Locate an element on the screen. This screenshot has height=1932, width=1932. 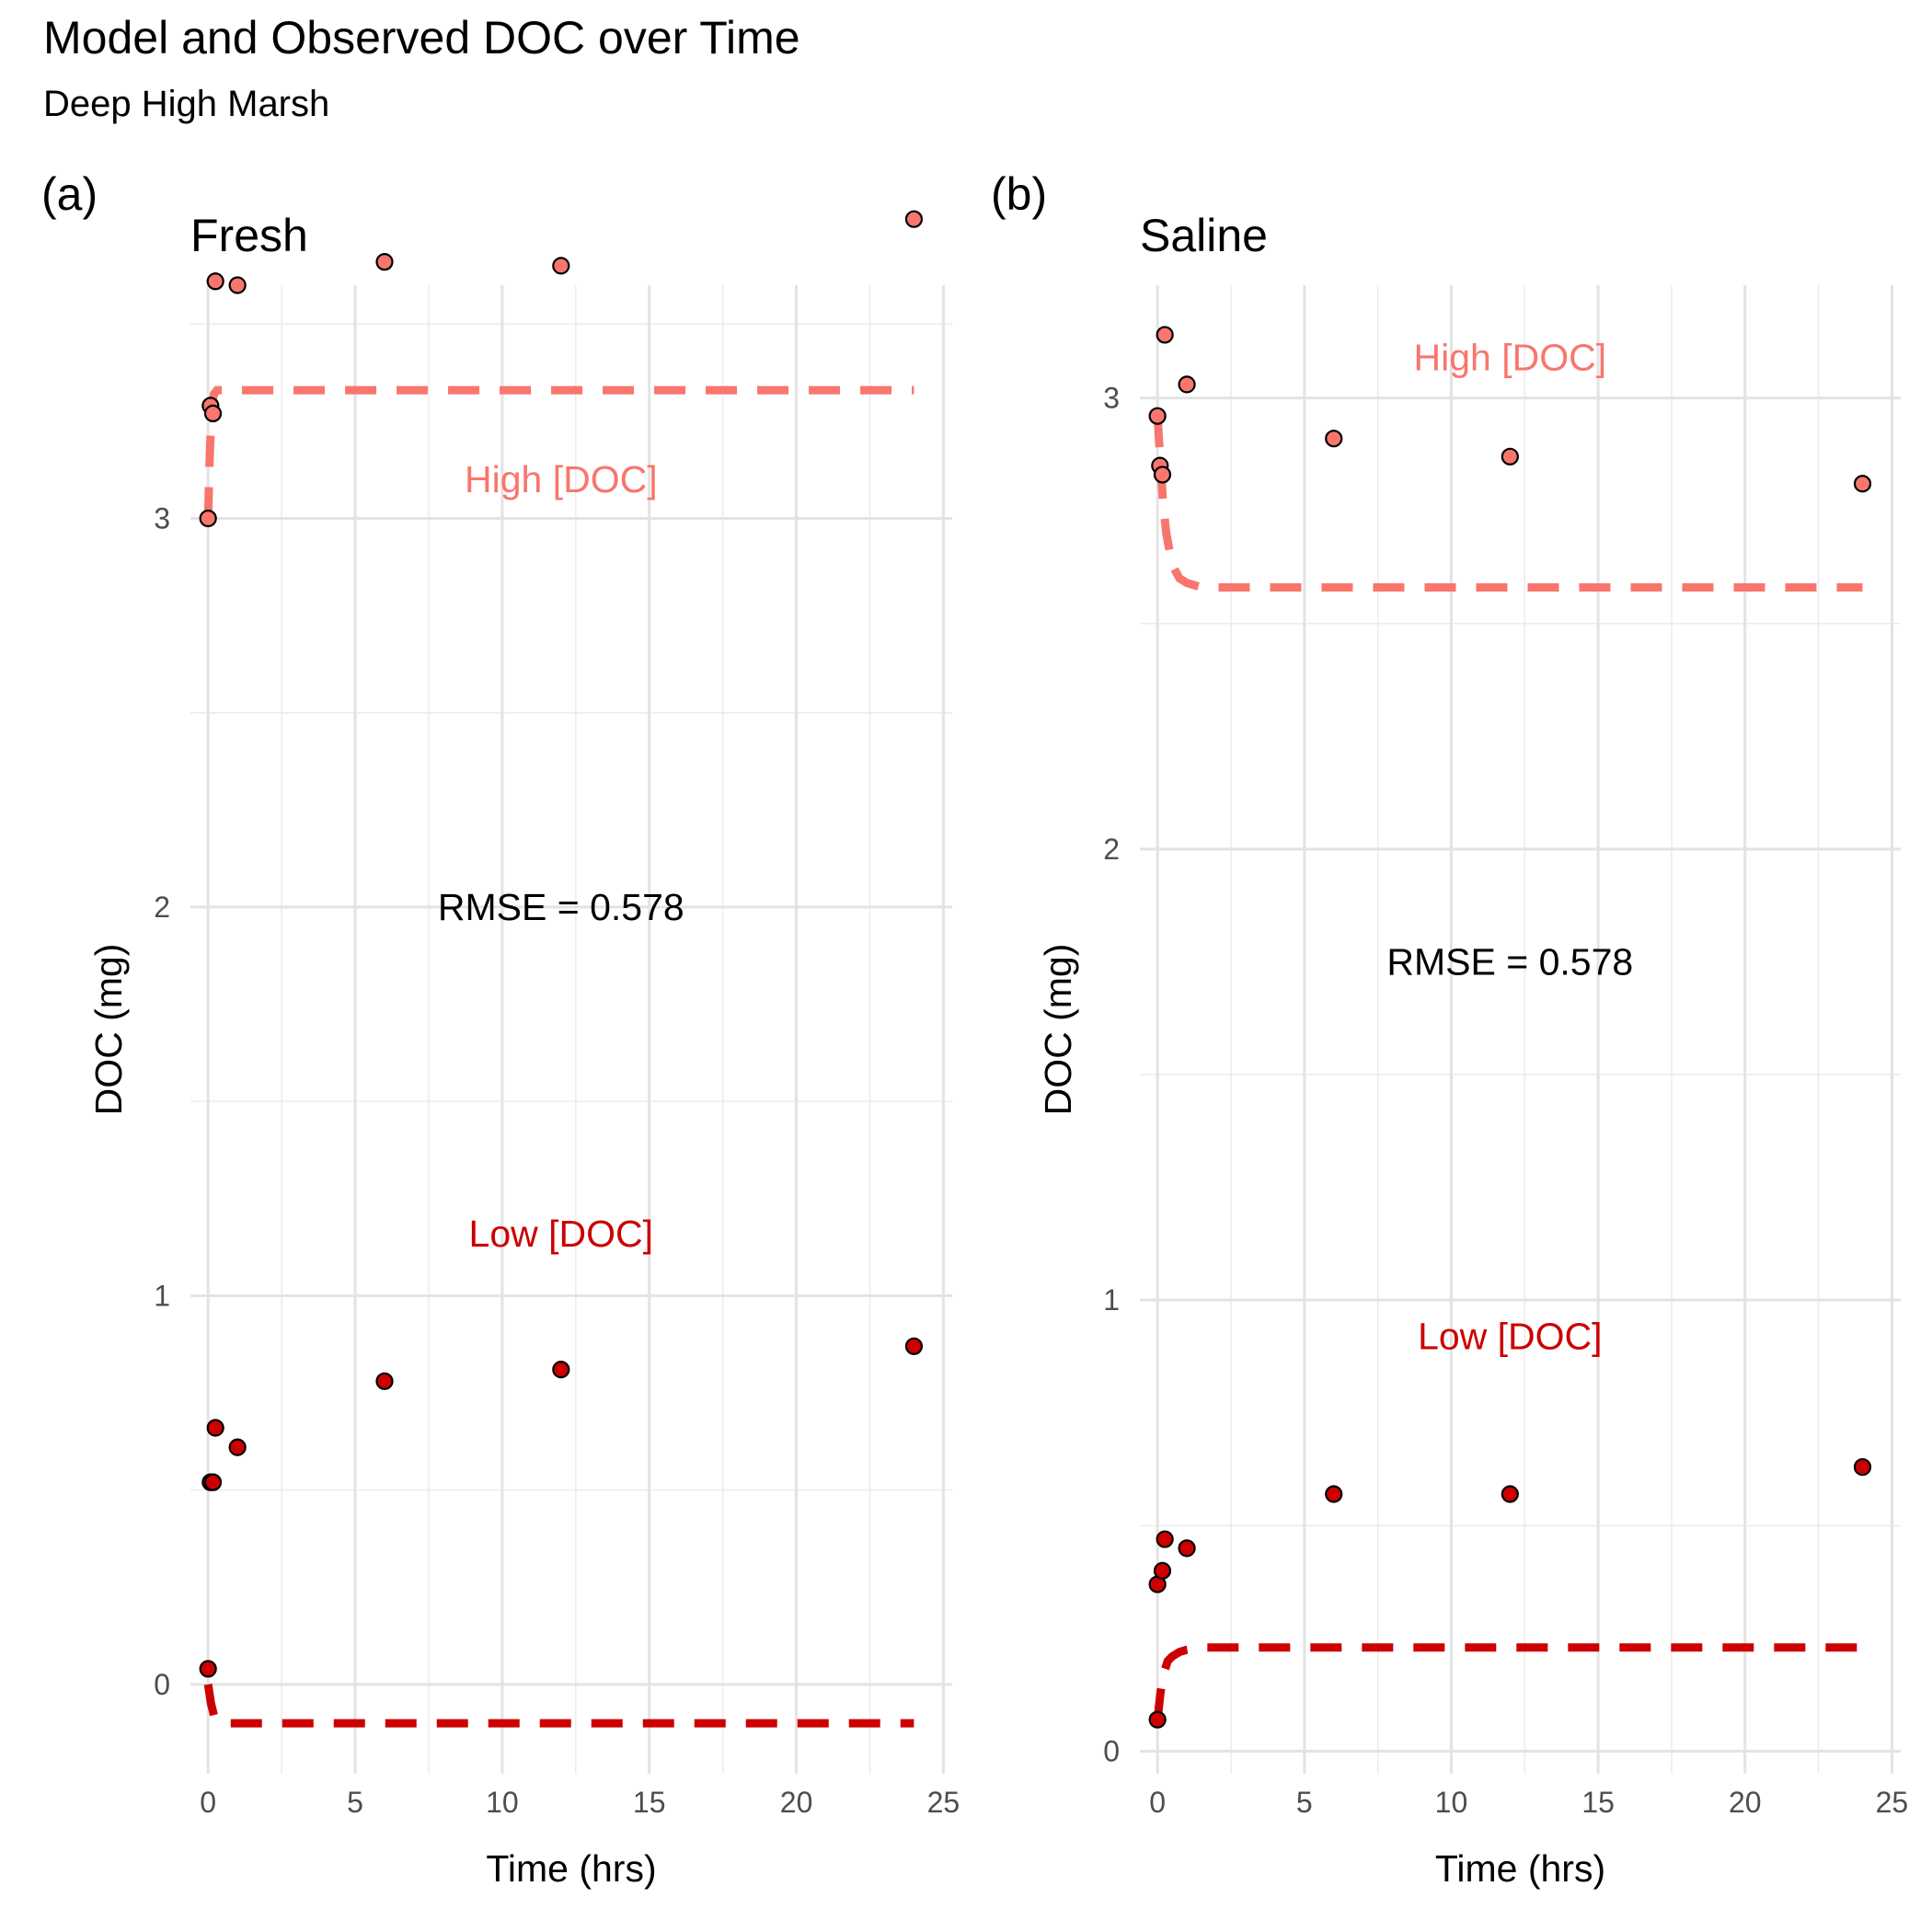
panel-title: Fresh is located at coordinates (249, 235).